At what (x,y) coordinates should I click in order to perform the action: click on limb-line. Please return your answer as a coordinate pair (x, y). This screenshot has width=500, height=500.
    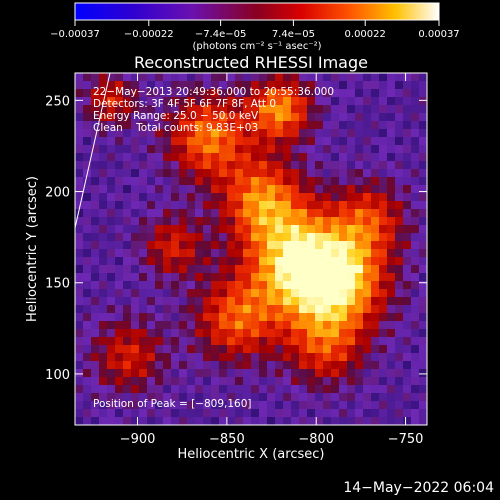
    Looking at the image, I should click on (92, 150).